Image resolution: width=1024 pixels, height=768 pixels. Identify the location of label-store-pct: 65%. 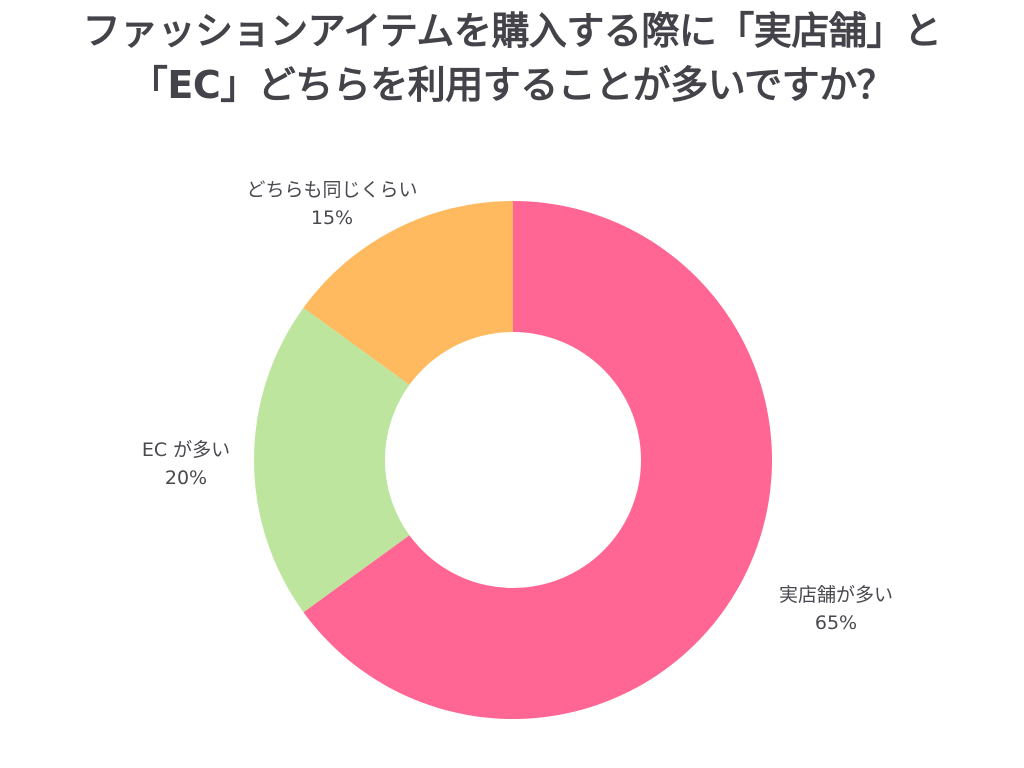
(836, 623).